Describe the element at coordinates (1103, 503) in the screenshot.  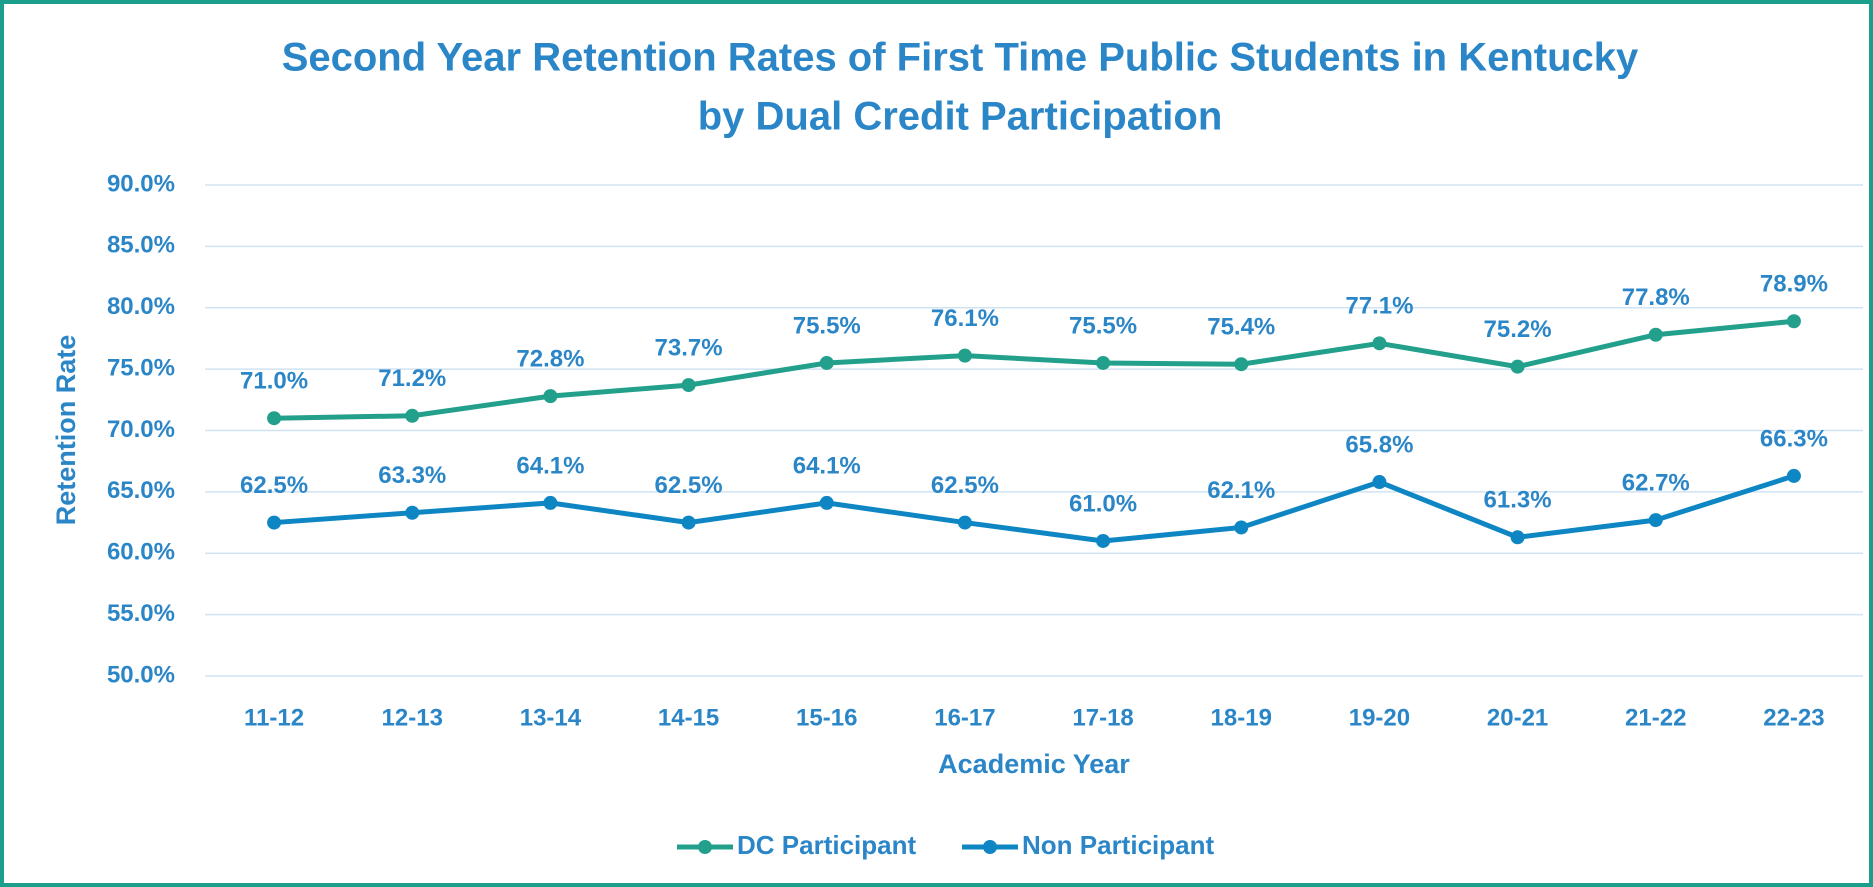
I see `data-label: 61.0%` at that location.